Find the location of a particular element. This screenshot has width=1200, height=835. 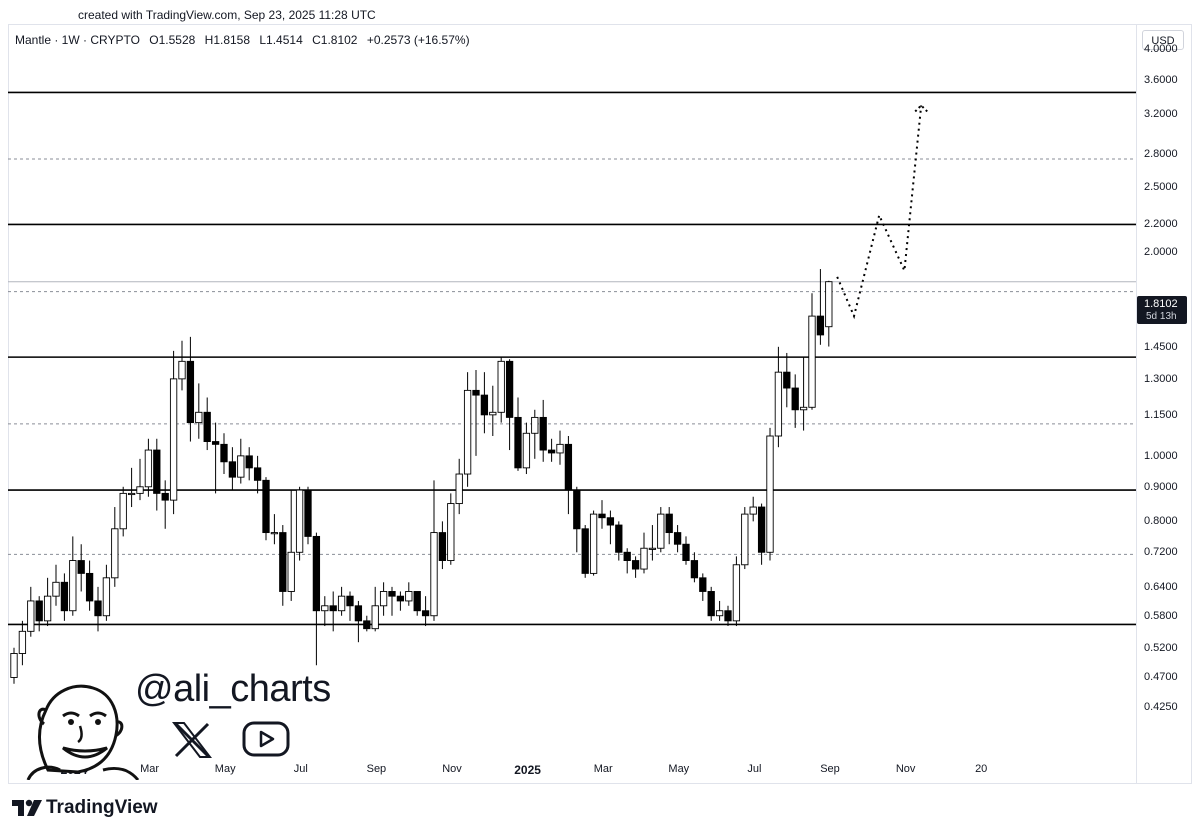

price-tick-label: 0.6400 is located at coordinates (1161, 586).